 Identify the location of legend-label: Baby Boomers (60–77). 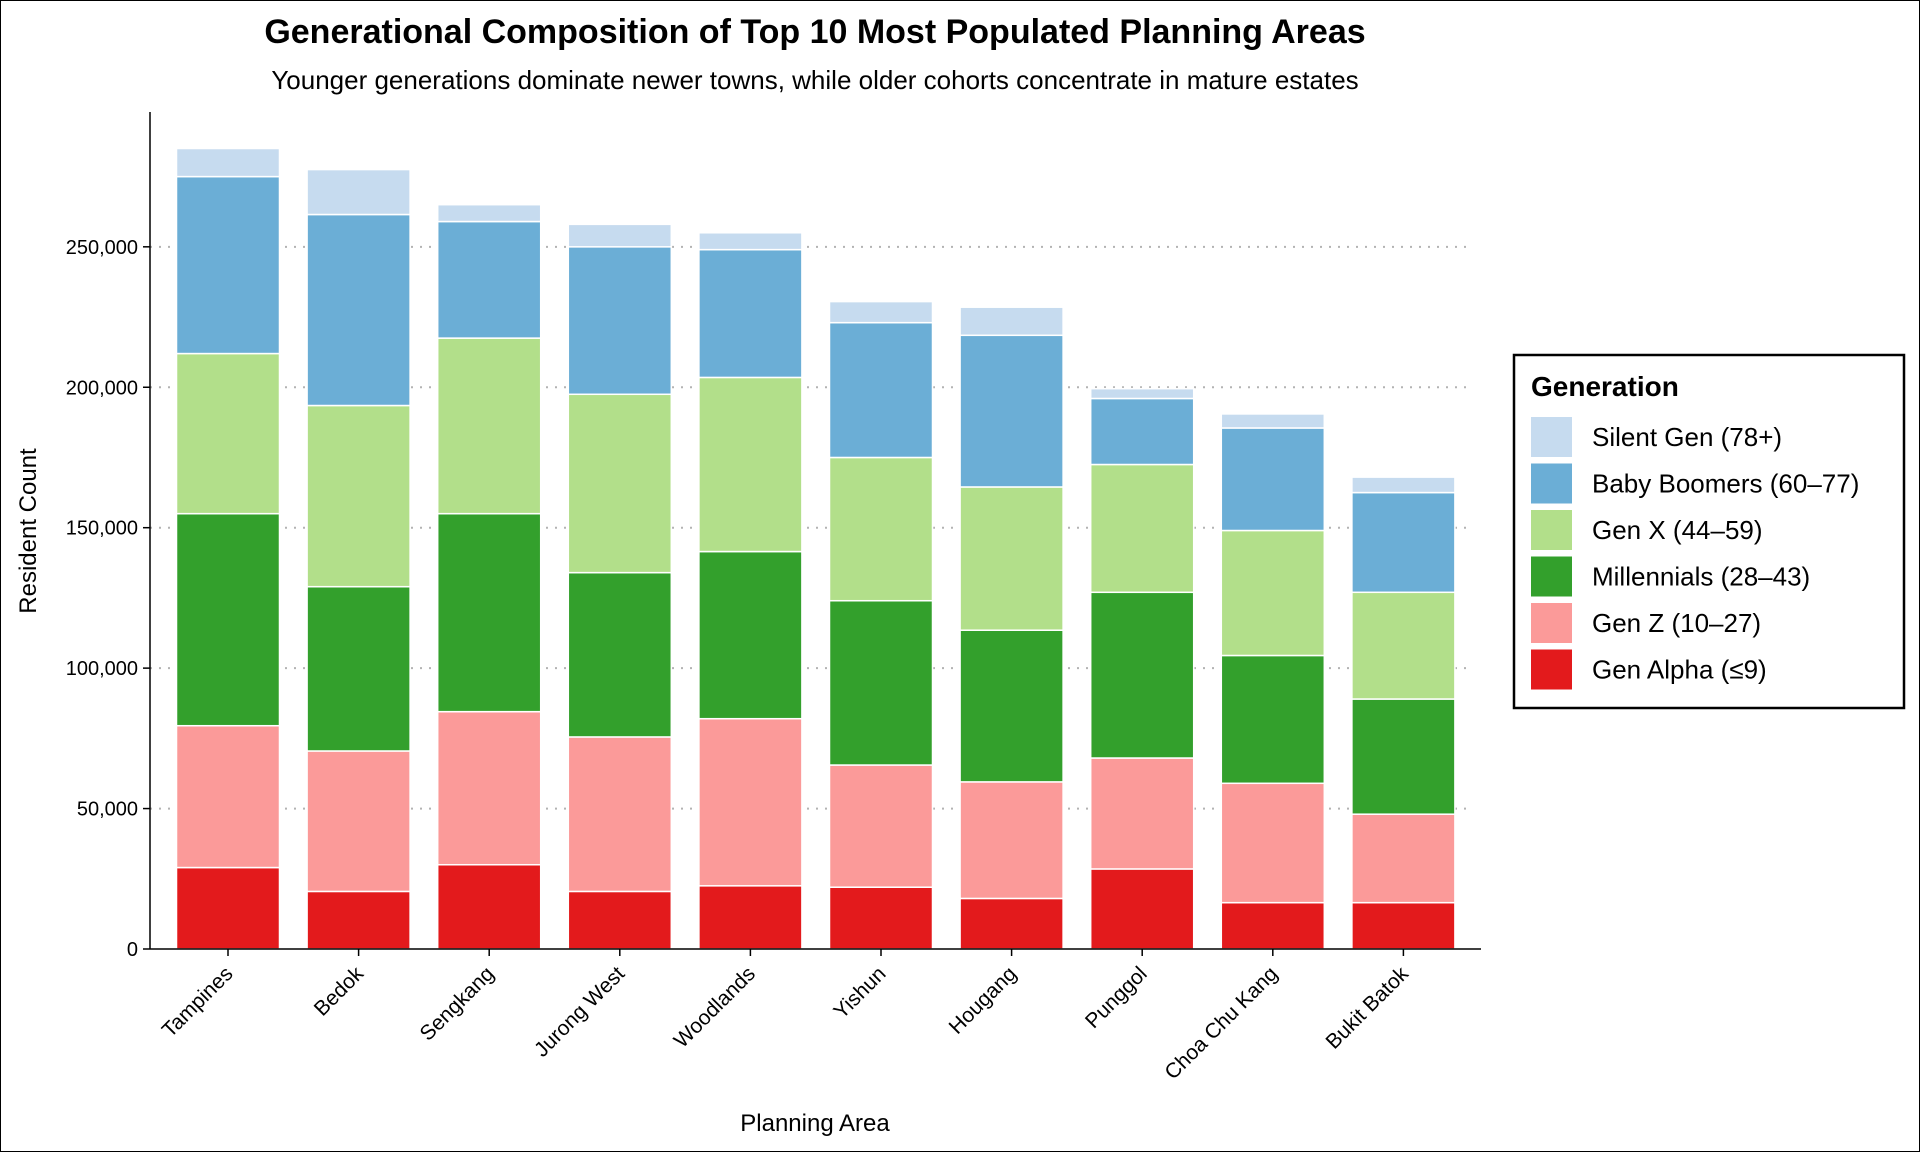
(1725, 484).